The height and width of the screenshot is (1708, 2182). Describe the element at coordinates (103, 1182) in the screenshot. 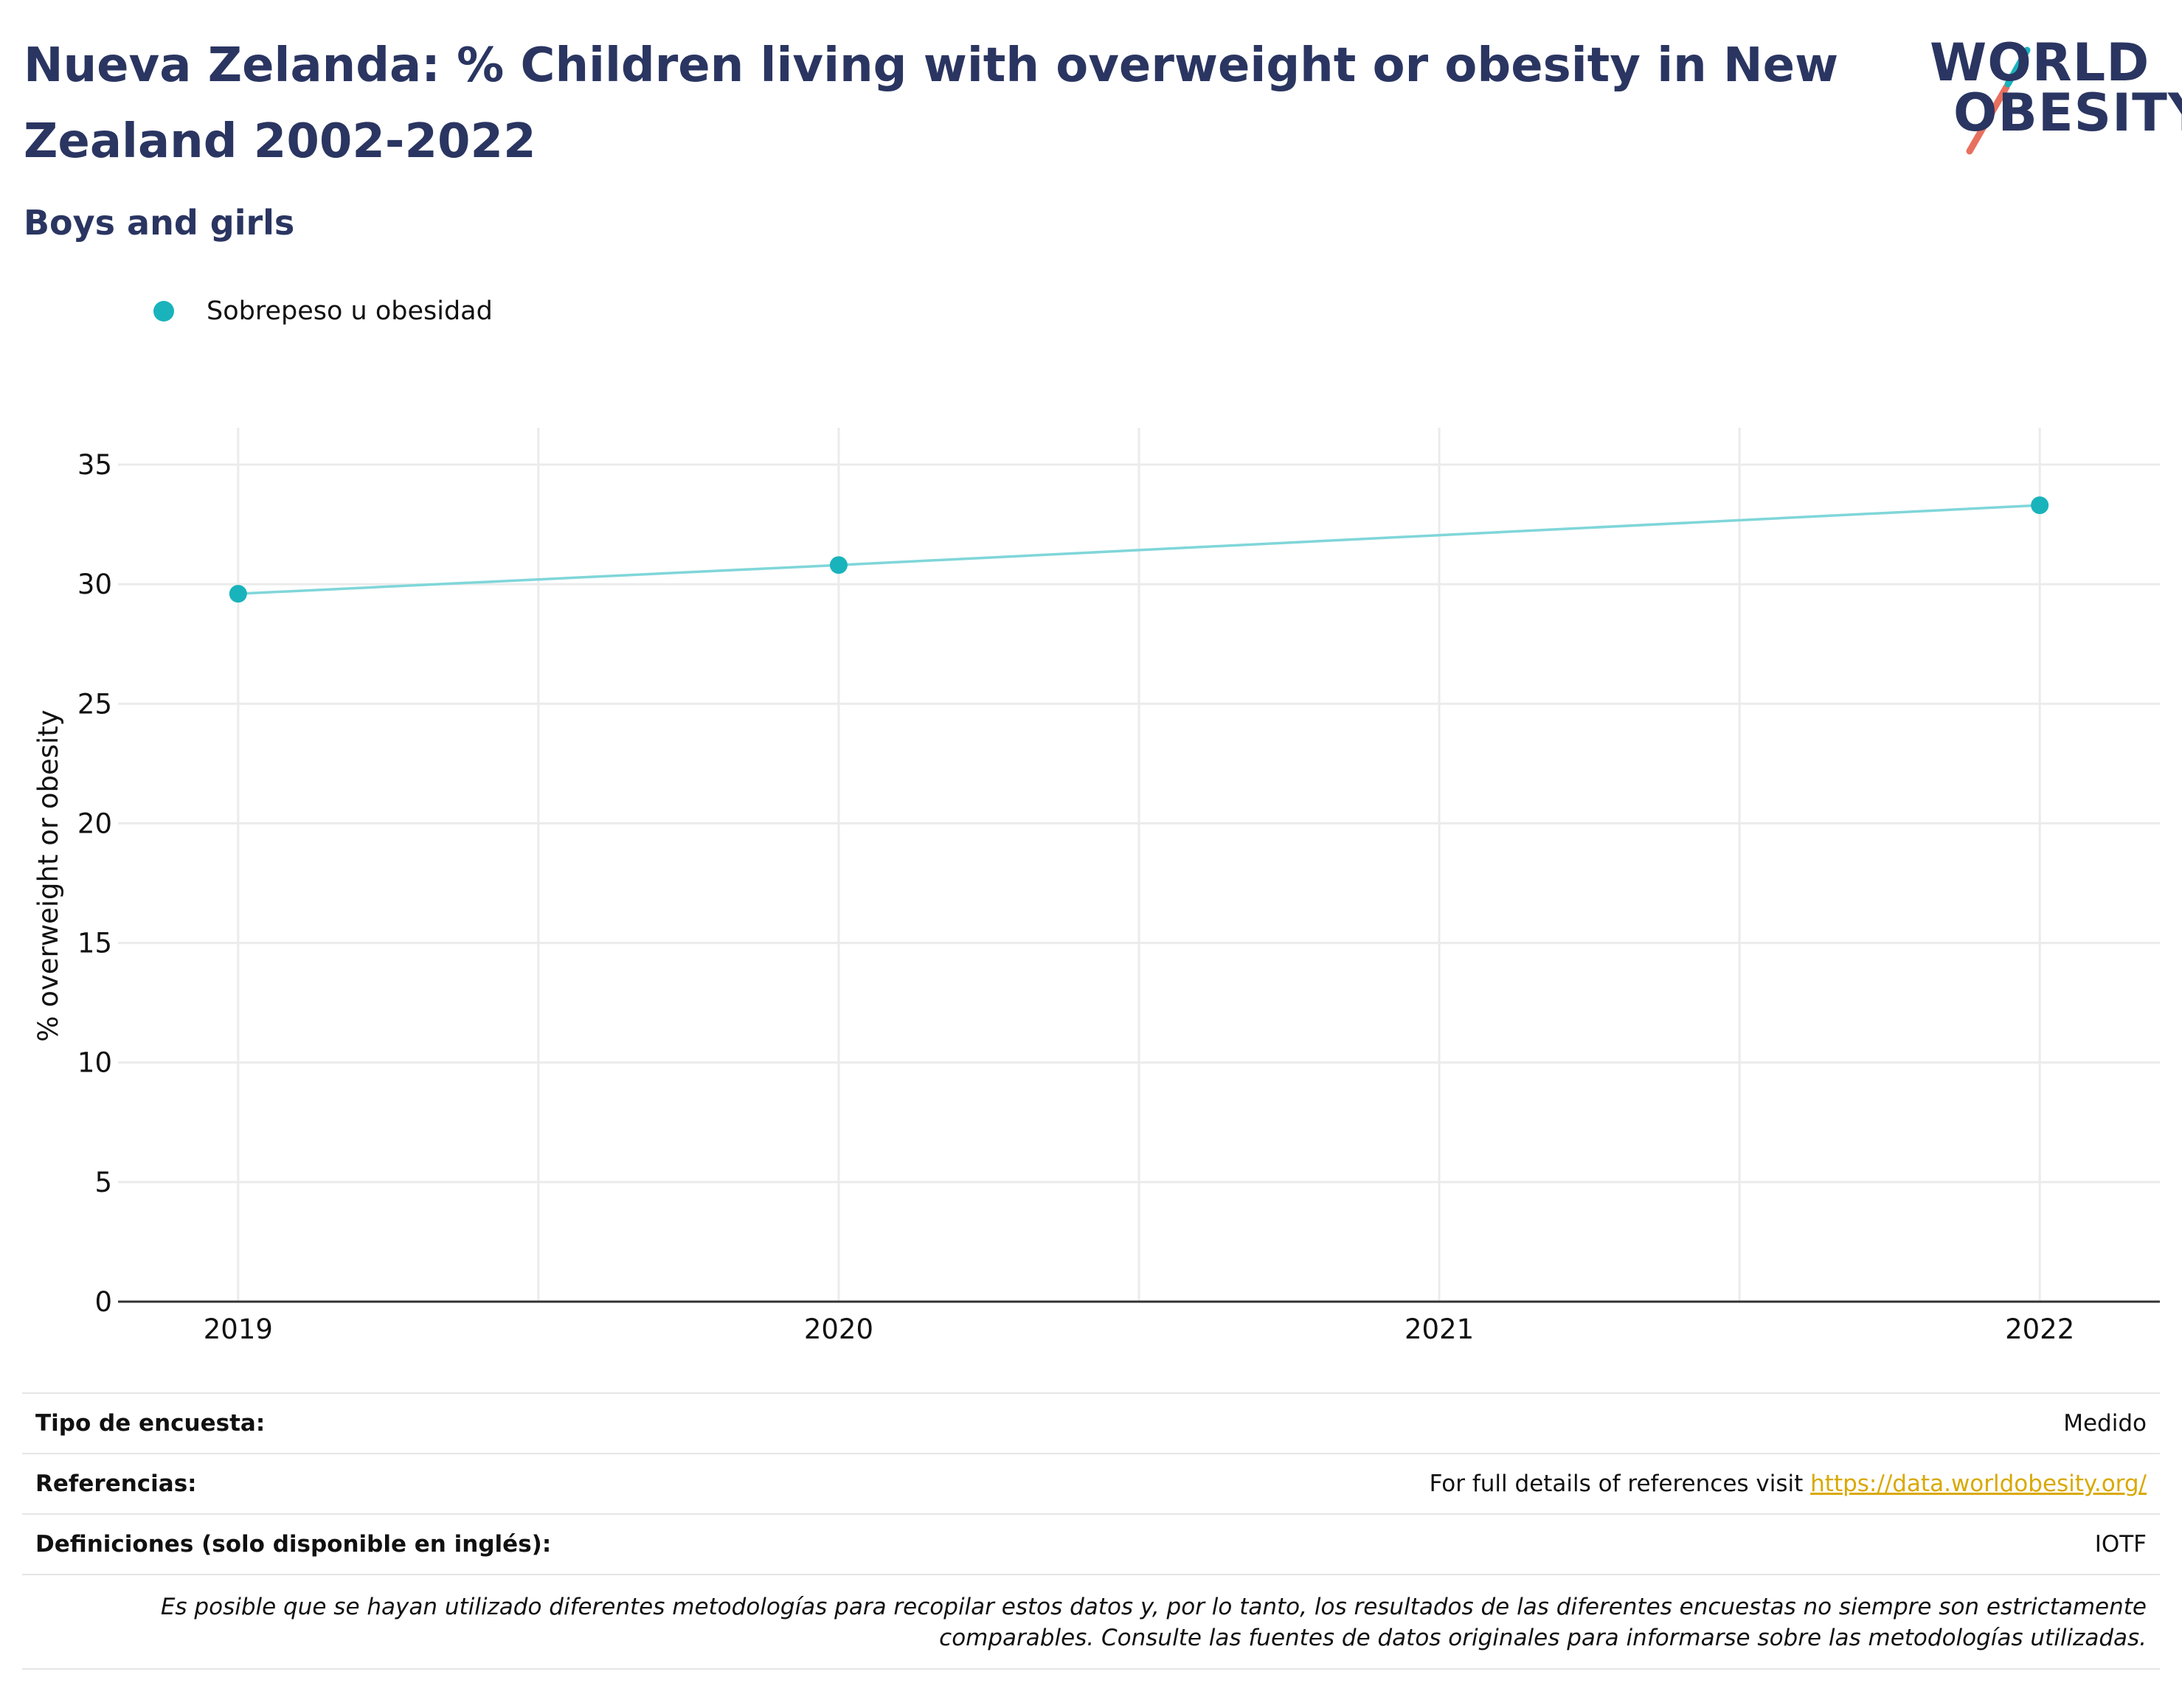

I see `y-tick-label: 5` at that location.